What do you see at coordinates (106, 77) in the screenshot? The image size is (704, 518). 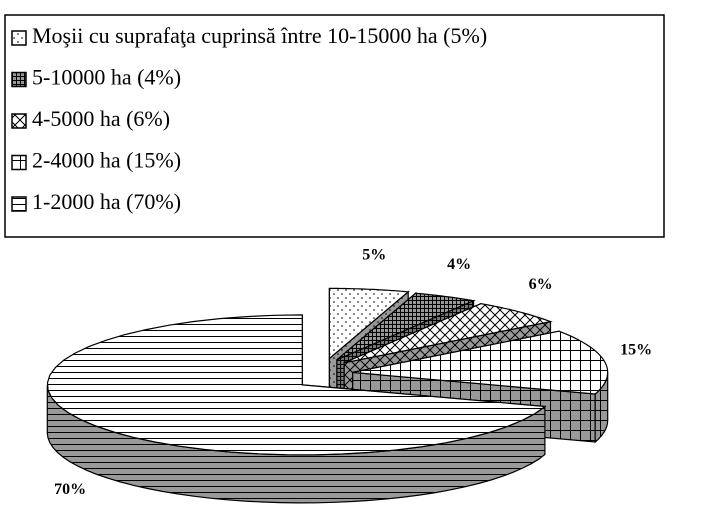 I see `legend-label: 5-10000 ha (4%)` at bounding box center [106, 77].